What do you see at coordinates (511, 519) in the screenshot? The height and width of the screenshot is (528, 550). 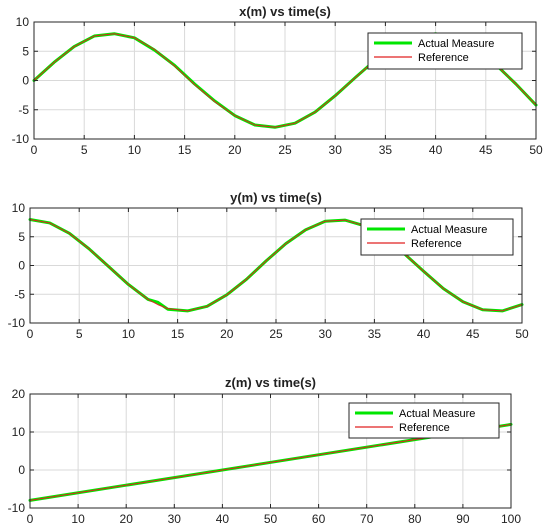 I see `x-tick-label: 100` at bounding box center [511, 519].